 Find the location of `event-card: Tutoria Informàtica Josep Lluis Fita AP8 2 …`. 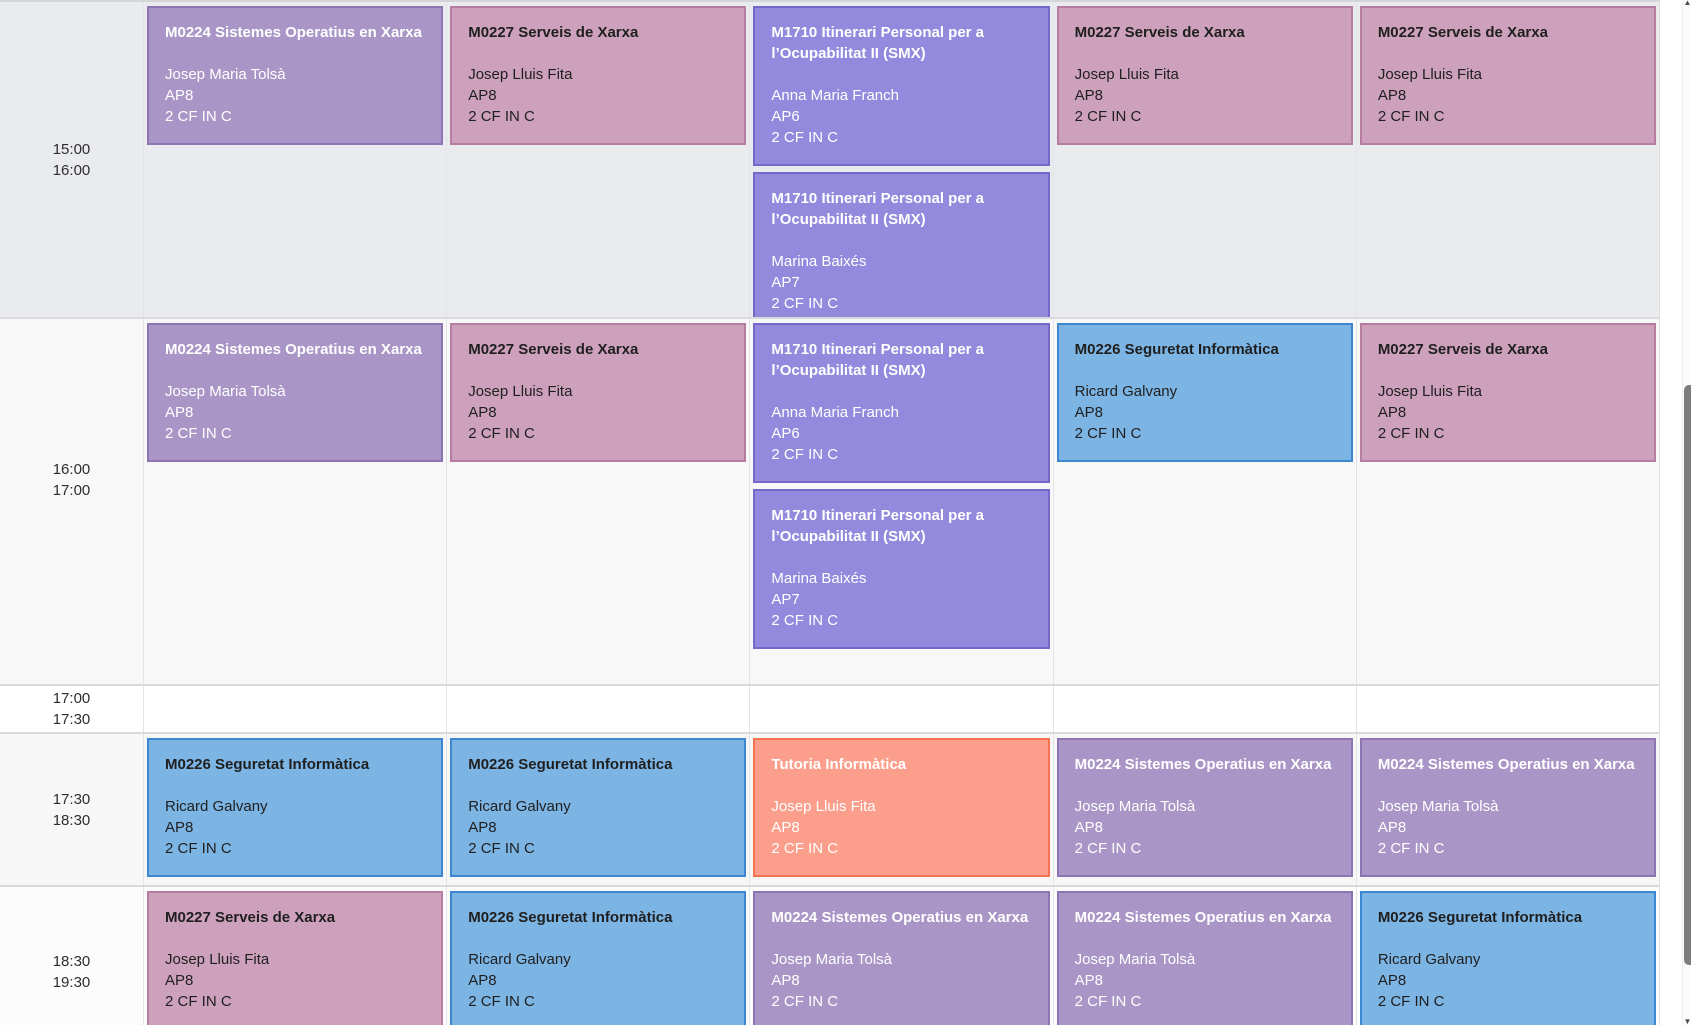

event-card: Tutoria Informàtica Josep Lluis Fita AP8 2 … is located at coordinates (901, 807).